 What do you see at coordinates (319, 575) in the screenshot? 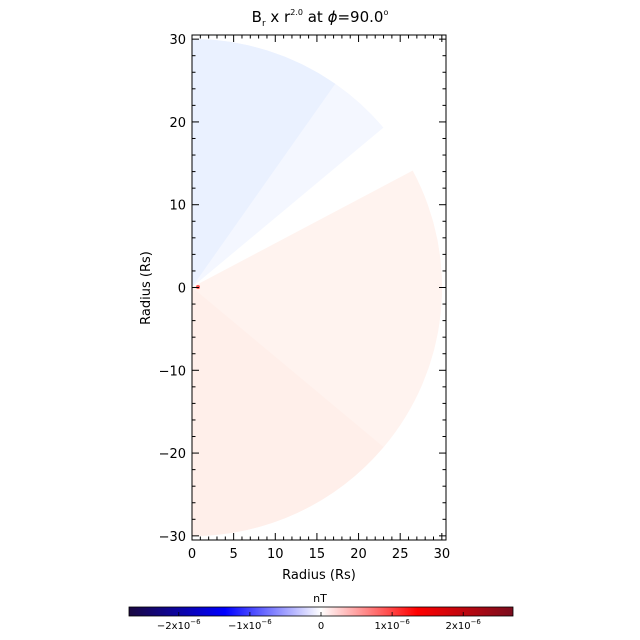
I see `x-axis-label: Radius (Rs)` at bounding box center [319, 575].